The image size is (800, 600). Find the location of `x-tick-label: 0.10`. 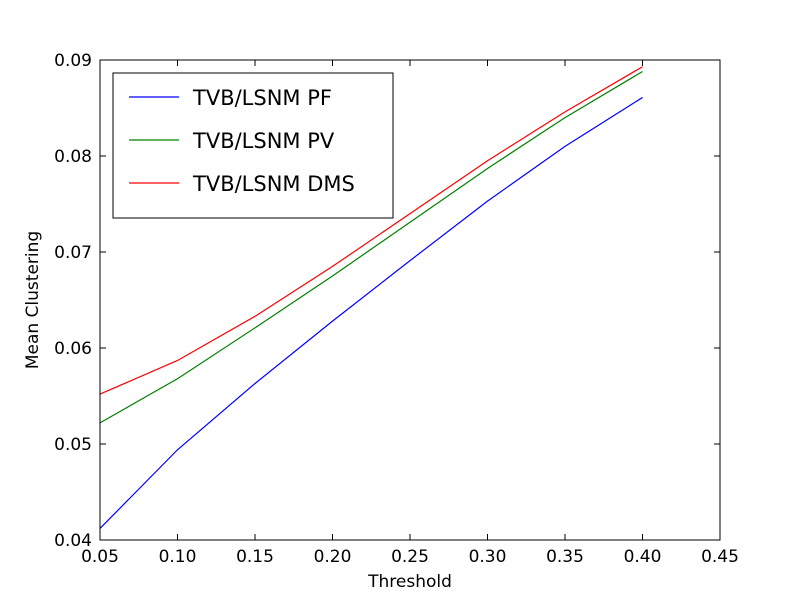

x-tick-label: 0.10 is located at coordinates (178, 557).